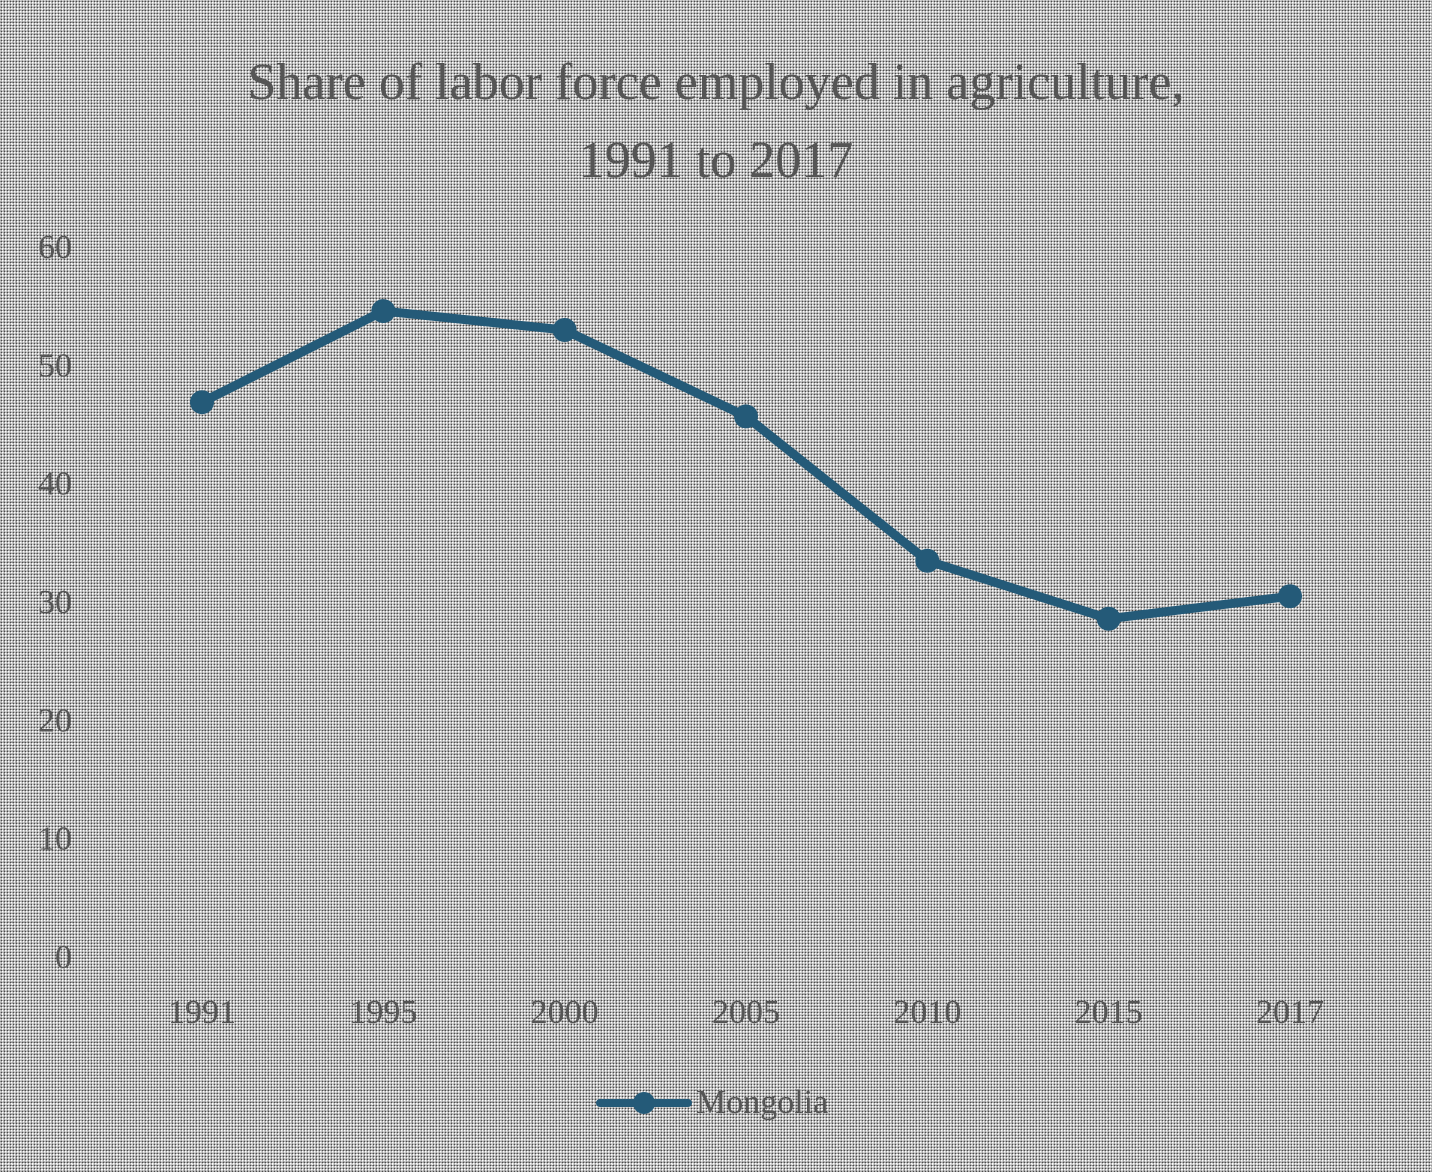  What do you see at coordinates (55, 484) in the screenshot?
I see `y-tick-label: 40` at bounding box center [55, 484].